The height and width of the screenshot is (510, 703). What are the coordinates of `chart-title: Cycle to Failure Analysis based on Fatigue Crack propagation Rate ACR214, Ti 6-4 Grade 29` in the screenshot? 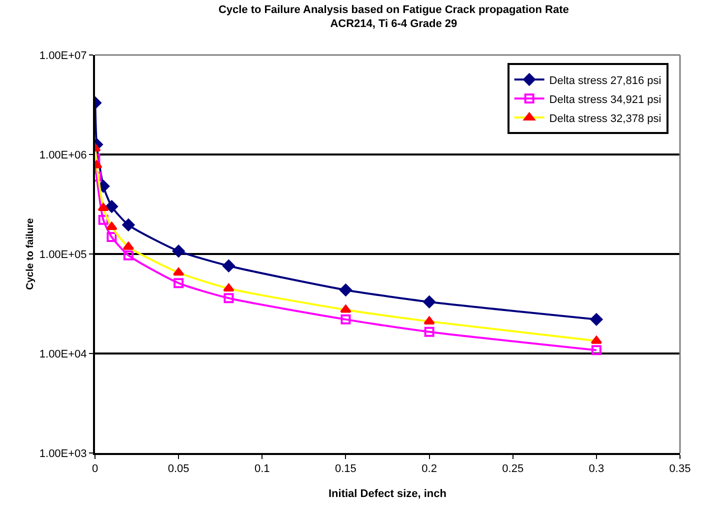 It's located at (393, 17).